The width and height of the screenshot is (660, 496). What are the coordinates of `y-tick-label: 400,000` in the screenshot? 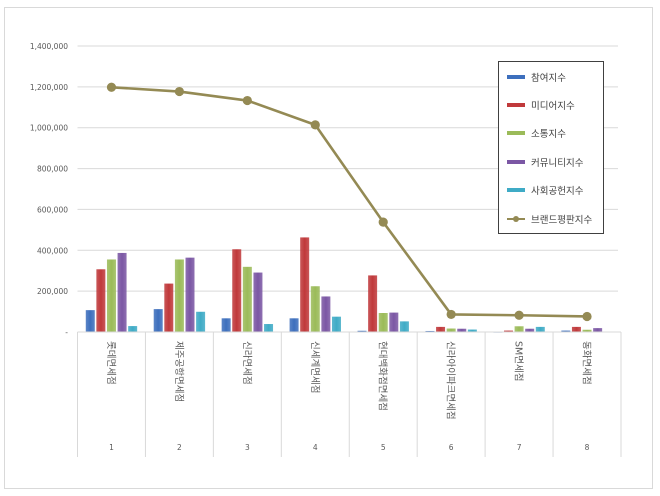 It's located at (52, 250).